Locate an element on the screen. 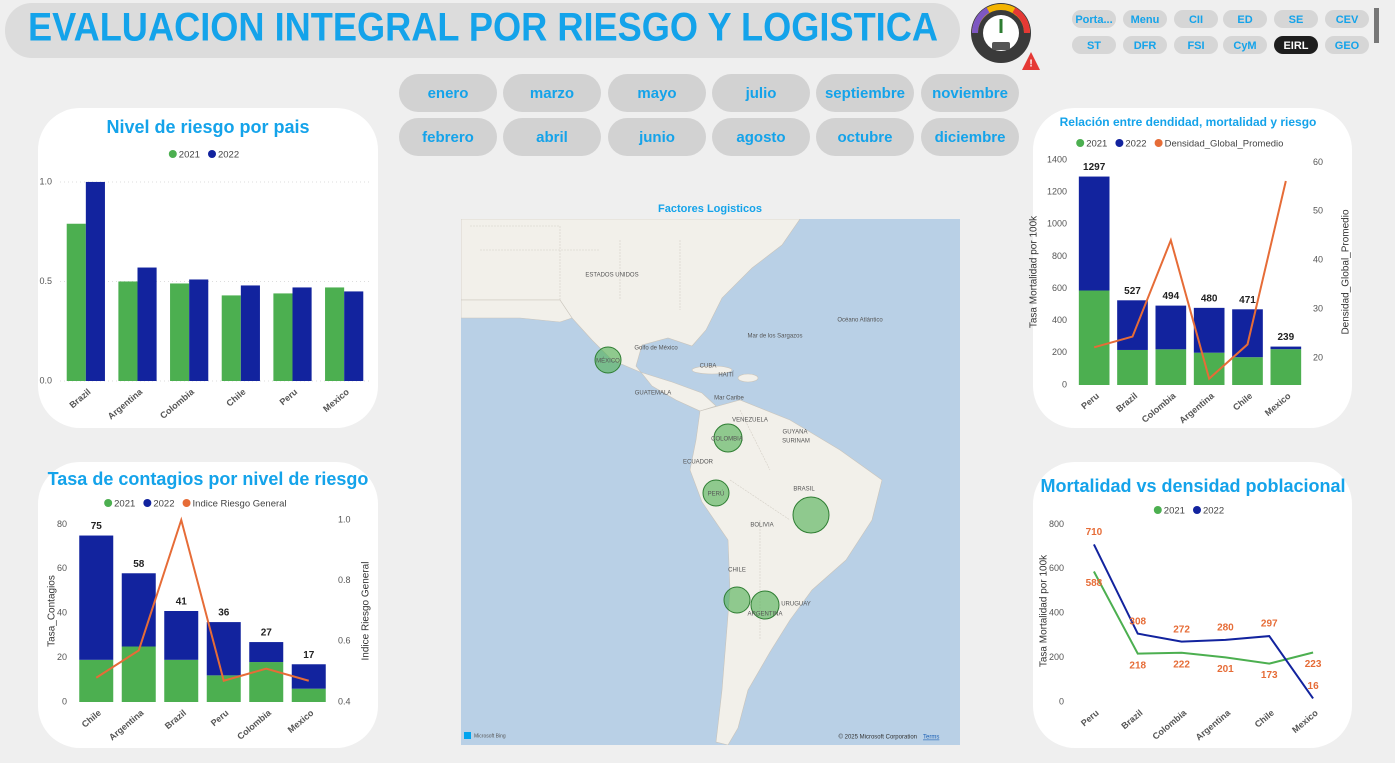 The width and height of the screenshot is (1395, 763). month-button-label: noviembre is located at coordinates (970, 93).